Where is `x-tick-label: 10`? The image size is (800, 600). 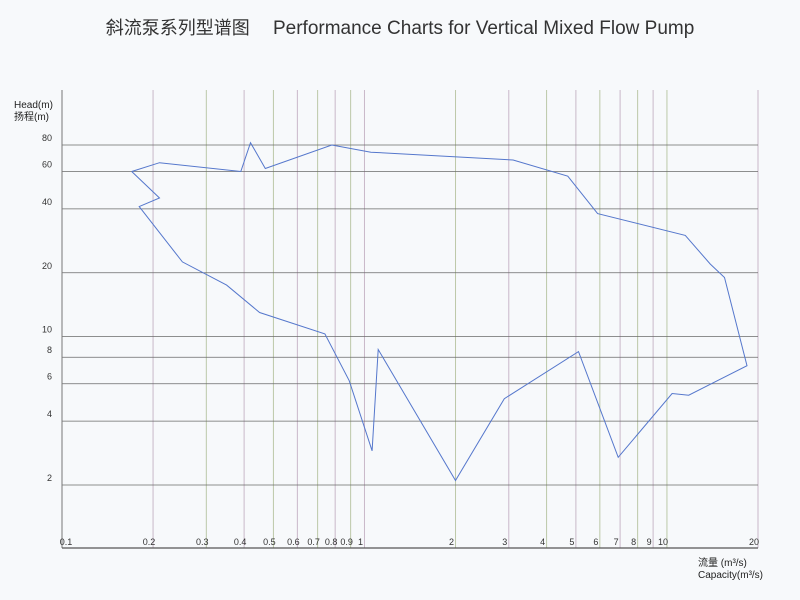
x-tick-label: 10 is located at coordinates (663, 542).